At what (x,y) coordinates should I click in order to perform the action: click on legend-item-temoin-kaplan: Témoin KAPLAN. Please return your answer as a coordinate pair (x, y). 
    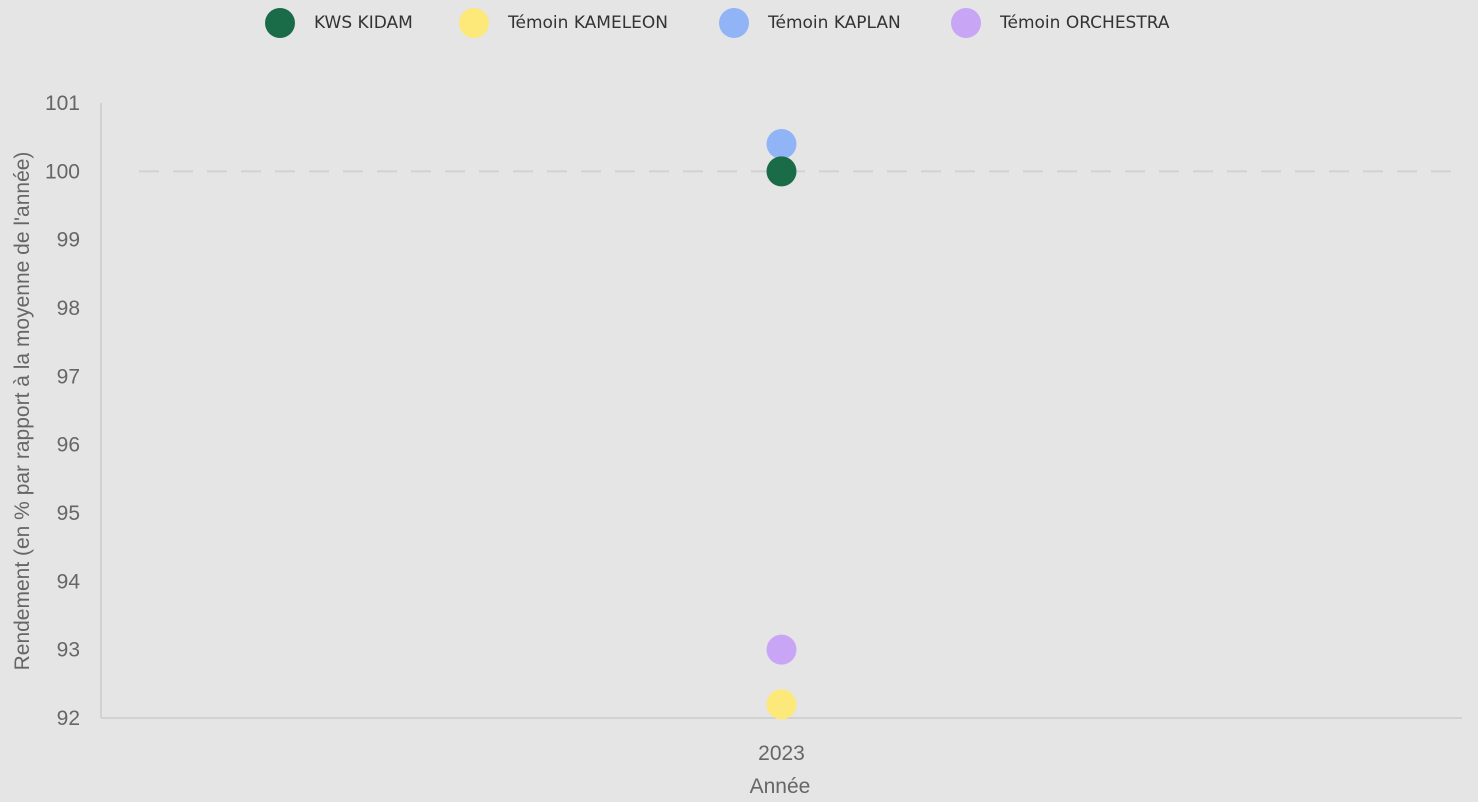
    Looking at the image, I should click on (810, 23).